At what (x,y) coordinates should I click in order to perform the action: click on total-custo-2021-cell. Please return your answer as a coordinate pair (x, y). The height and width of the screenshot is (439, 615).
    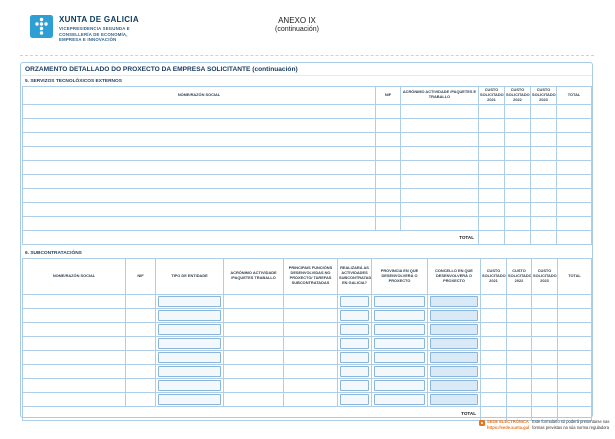
    Looking at the image, I should click on (491, 237).